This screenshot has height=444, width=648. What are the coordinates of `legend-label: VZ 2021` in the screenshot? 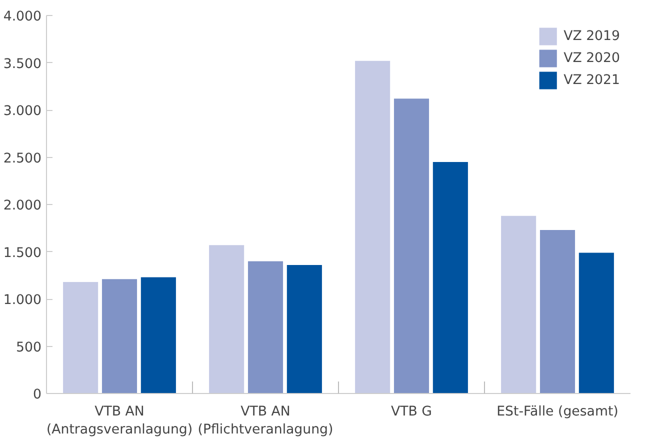 It's located at (592, 80).